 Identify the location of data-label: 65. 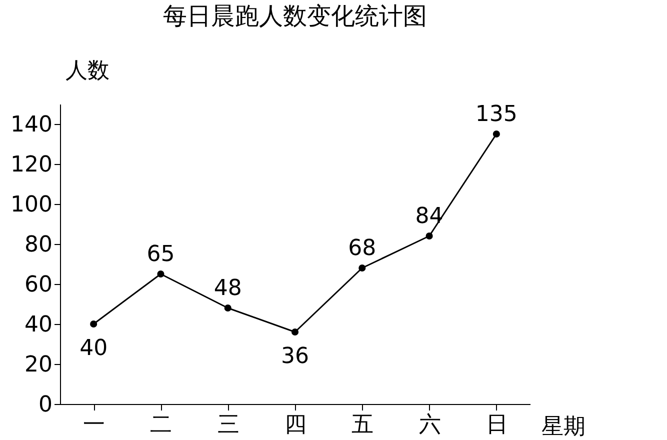
(160, 254).